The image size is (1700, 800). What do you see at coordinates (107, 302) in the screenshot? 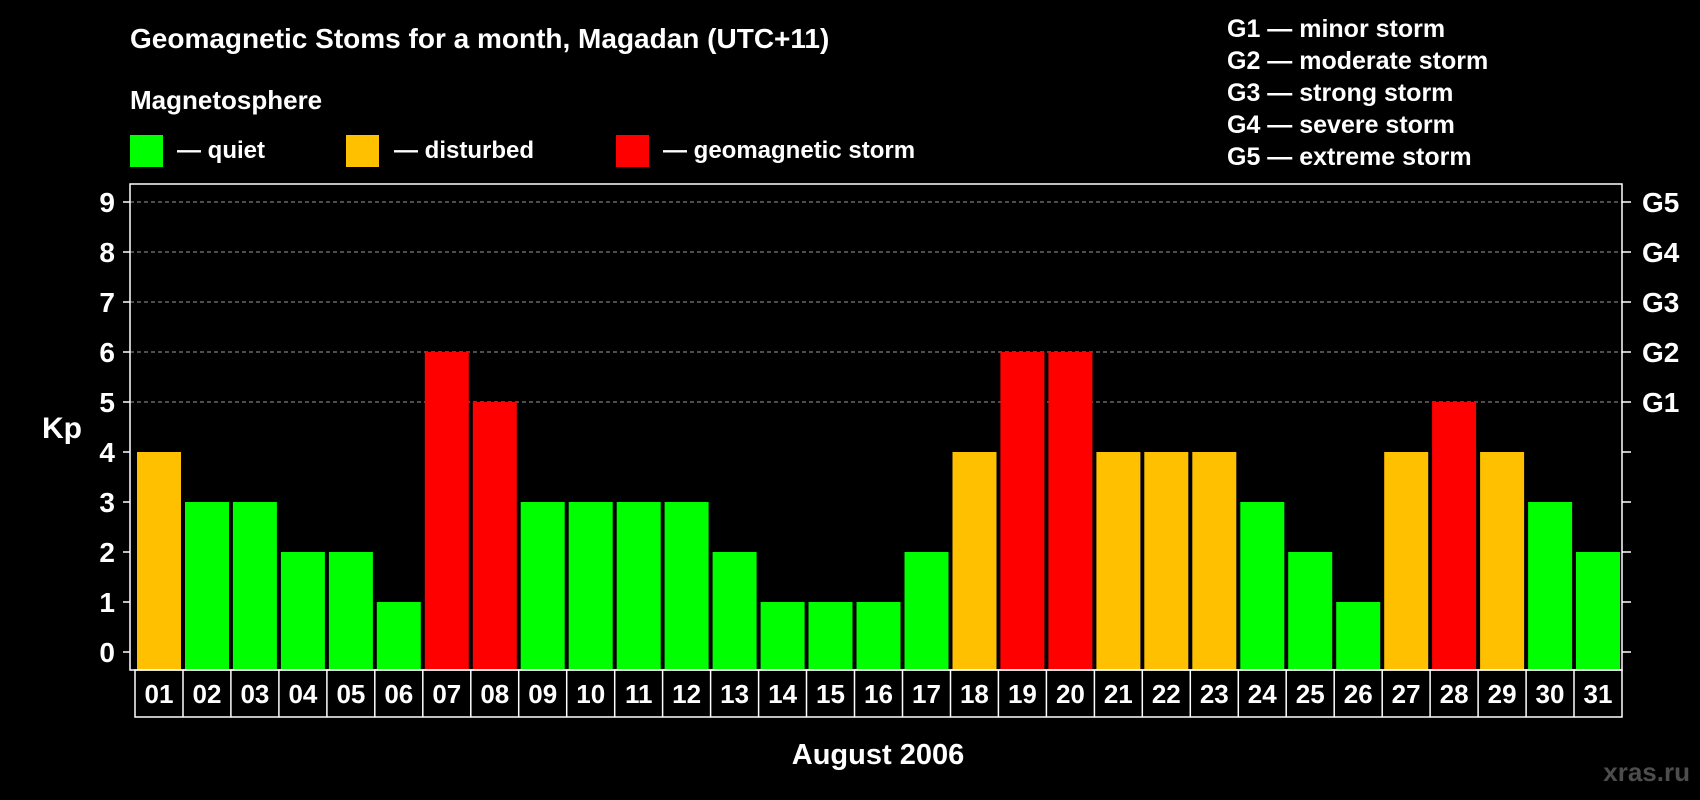
I see `y-tick-label: 7` at bounding box center [107, 302].